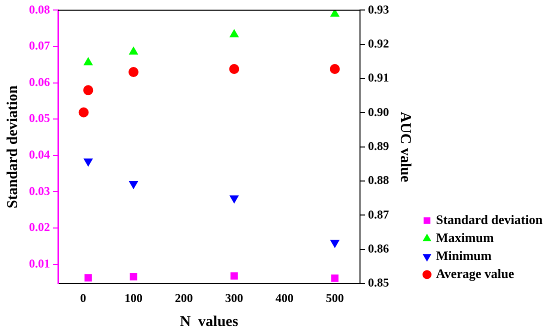  What do you see at coordinates (39, 191) in the screenshot?
I see `y-tick-label: 0.03` at bounding box center [39, 191].